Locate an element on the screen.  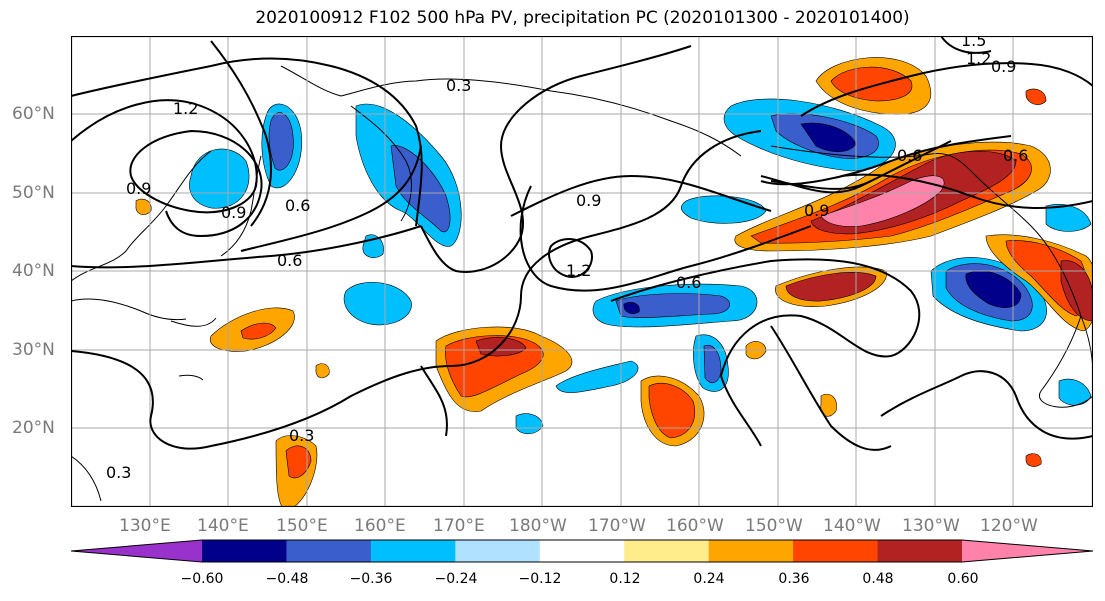
lon-label: 160°E is located at coordinates (380, 526).